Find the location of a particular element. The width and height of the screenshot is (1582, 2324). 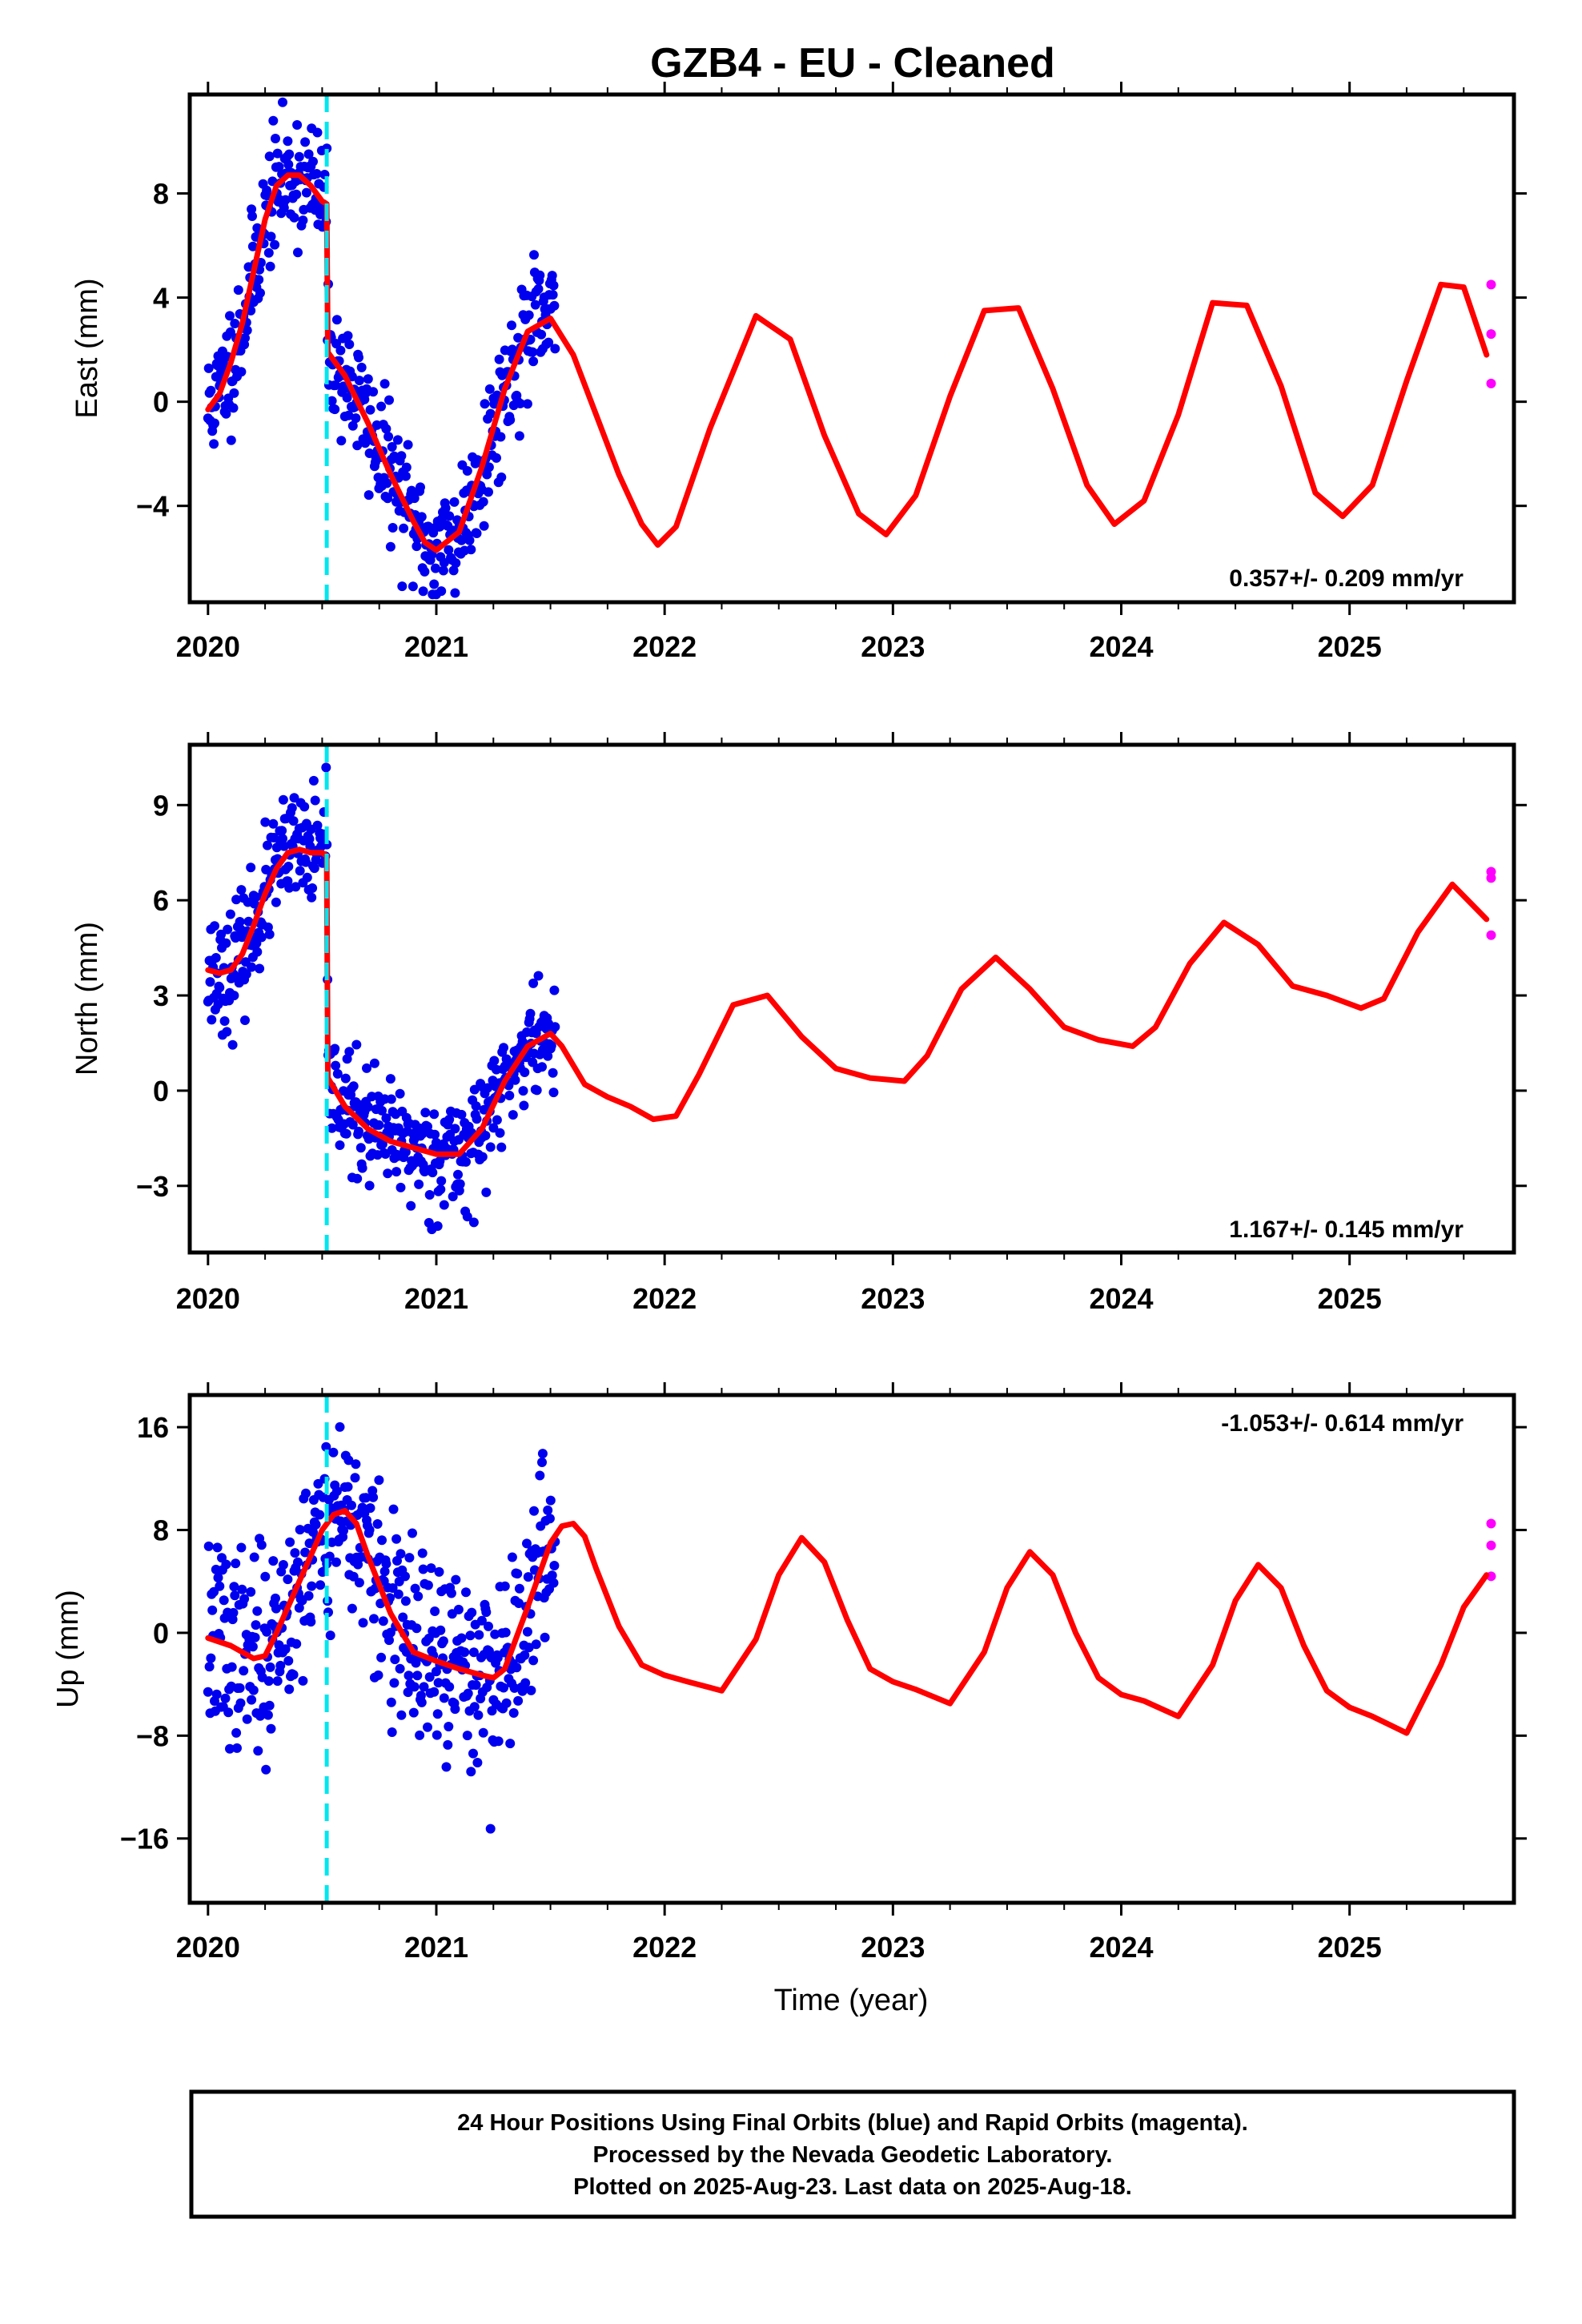

up-x-tick-label: 2024 is located at coordinates (1121, 1947).